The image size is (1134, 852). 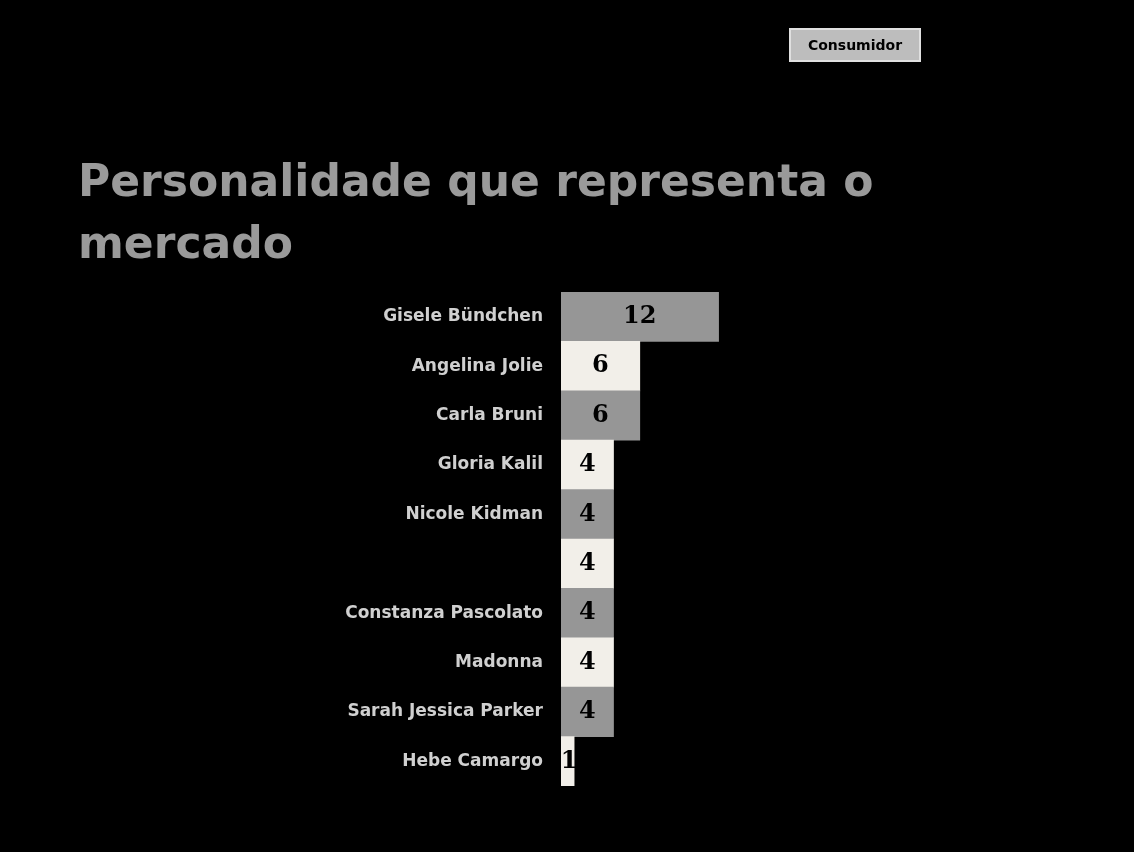 I want to click on y-tick-label: Gisele Bündchen, so click(x=463, y=315).